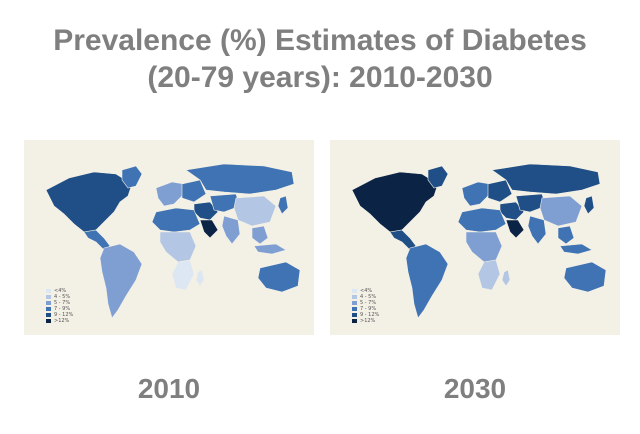 The image size is (640, 434). What do you see at coordinates (576, 249) in the screenshot?
I see `region-indonesia-2030` at bounding box center [576, 249].